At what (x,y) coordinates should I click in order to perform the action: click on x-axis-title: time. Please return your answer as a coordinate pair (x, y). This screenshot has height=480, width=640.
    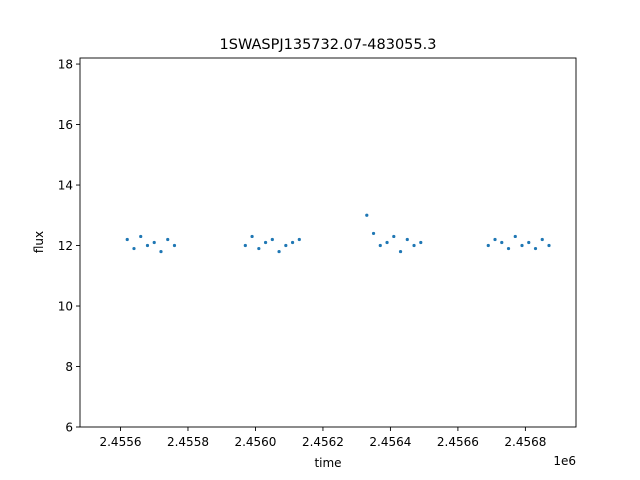
    Looking at the image, I should click on (327, 463).